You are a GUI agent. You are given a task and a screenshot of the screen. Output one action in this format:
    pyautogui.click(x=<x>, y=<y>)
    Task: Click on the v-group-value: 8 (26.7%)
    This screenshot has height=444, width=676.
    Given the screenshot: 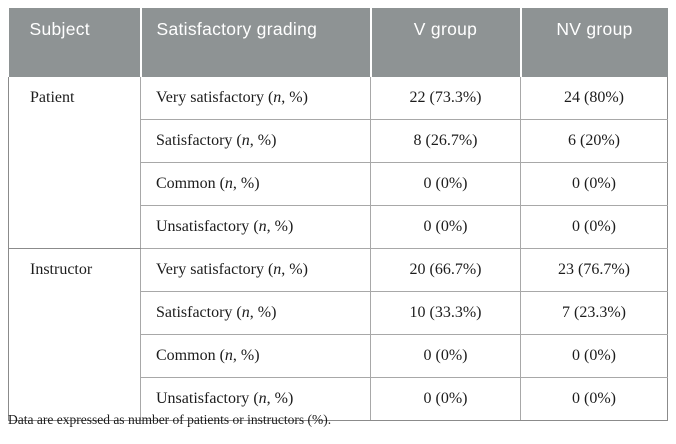 What is the action you would take?
    pyautogui.click(x=445, y=141)
    